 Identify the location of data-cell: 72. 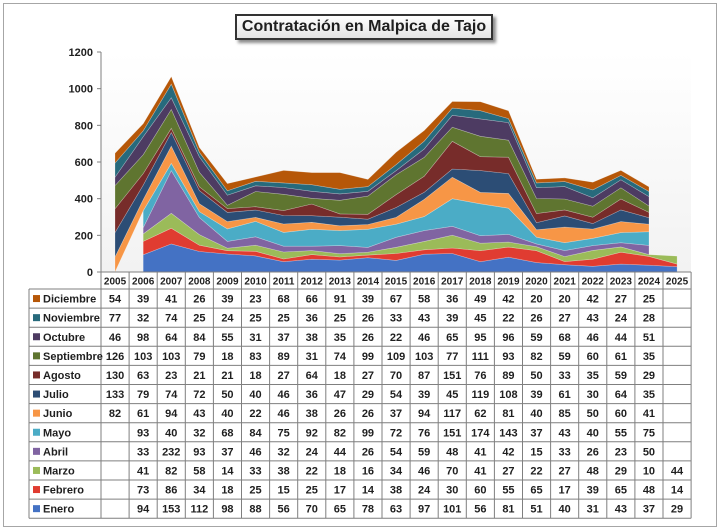
(199, 395).